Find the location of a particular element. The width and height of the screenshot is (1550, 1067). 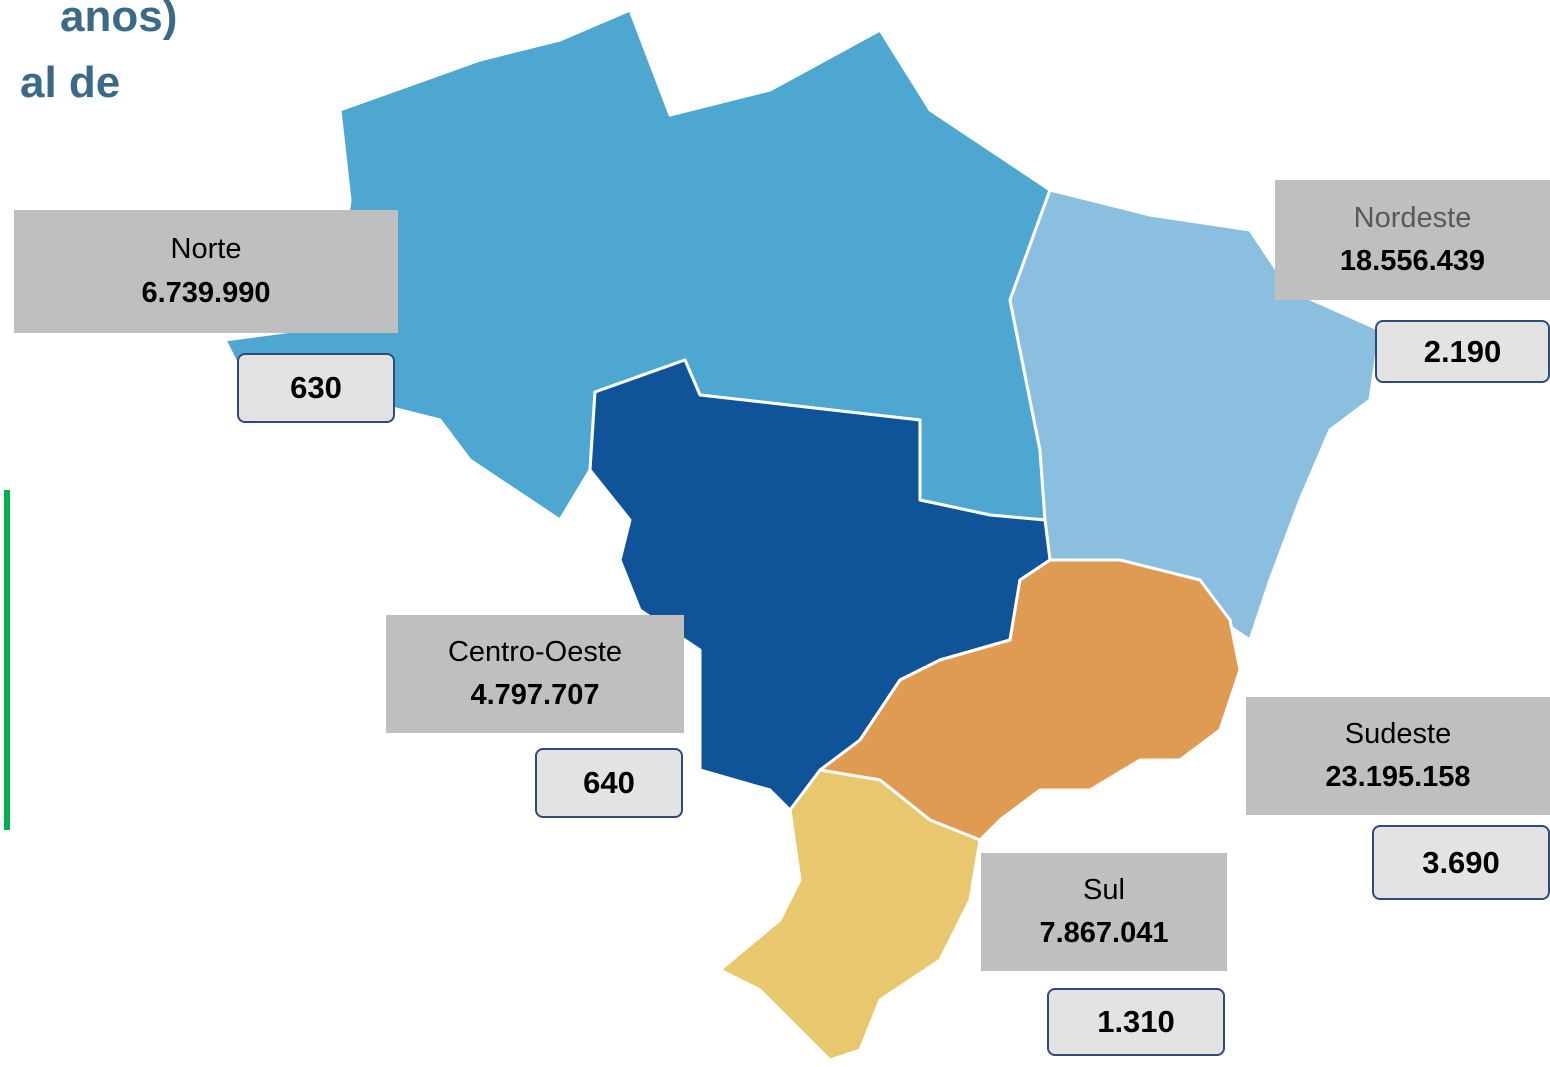

accent-bar is located at coordinates (7, 660).